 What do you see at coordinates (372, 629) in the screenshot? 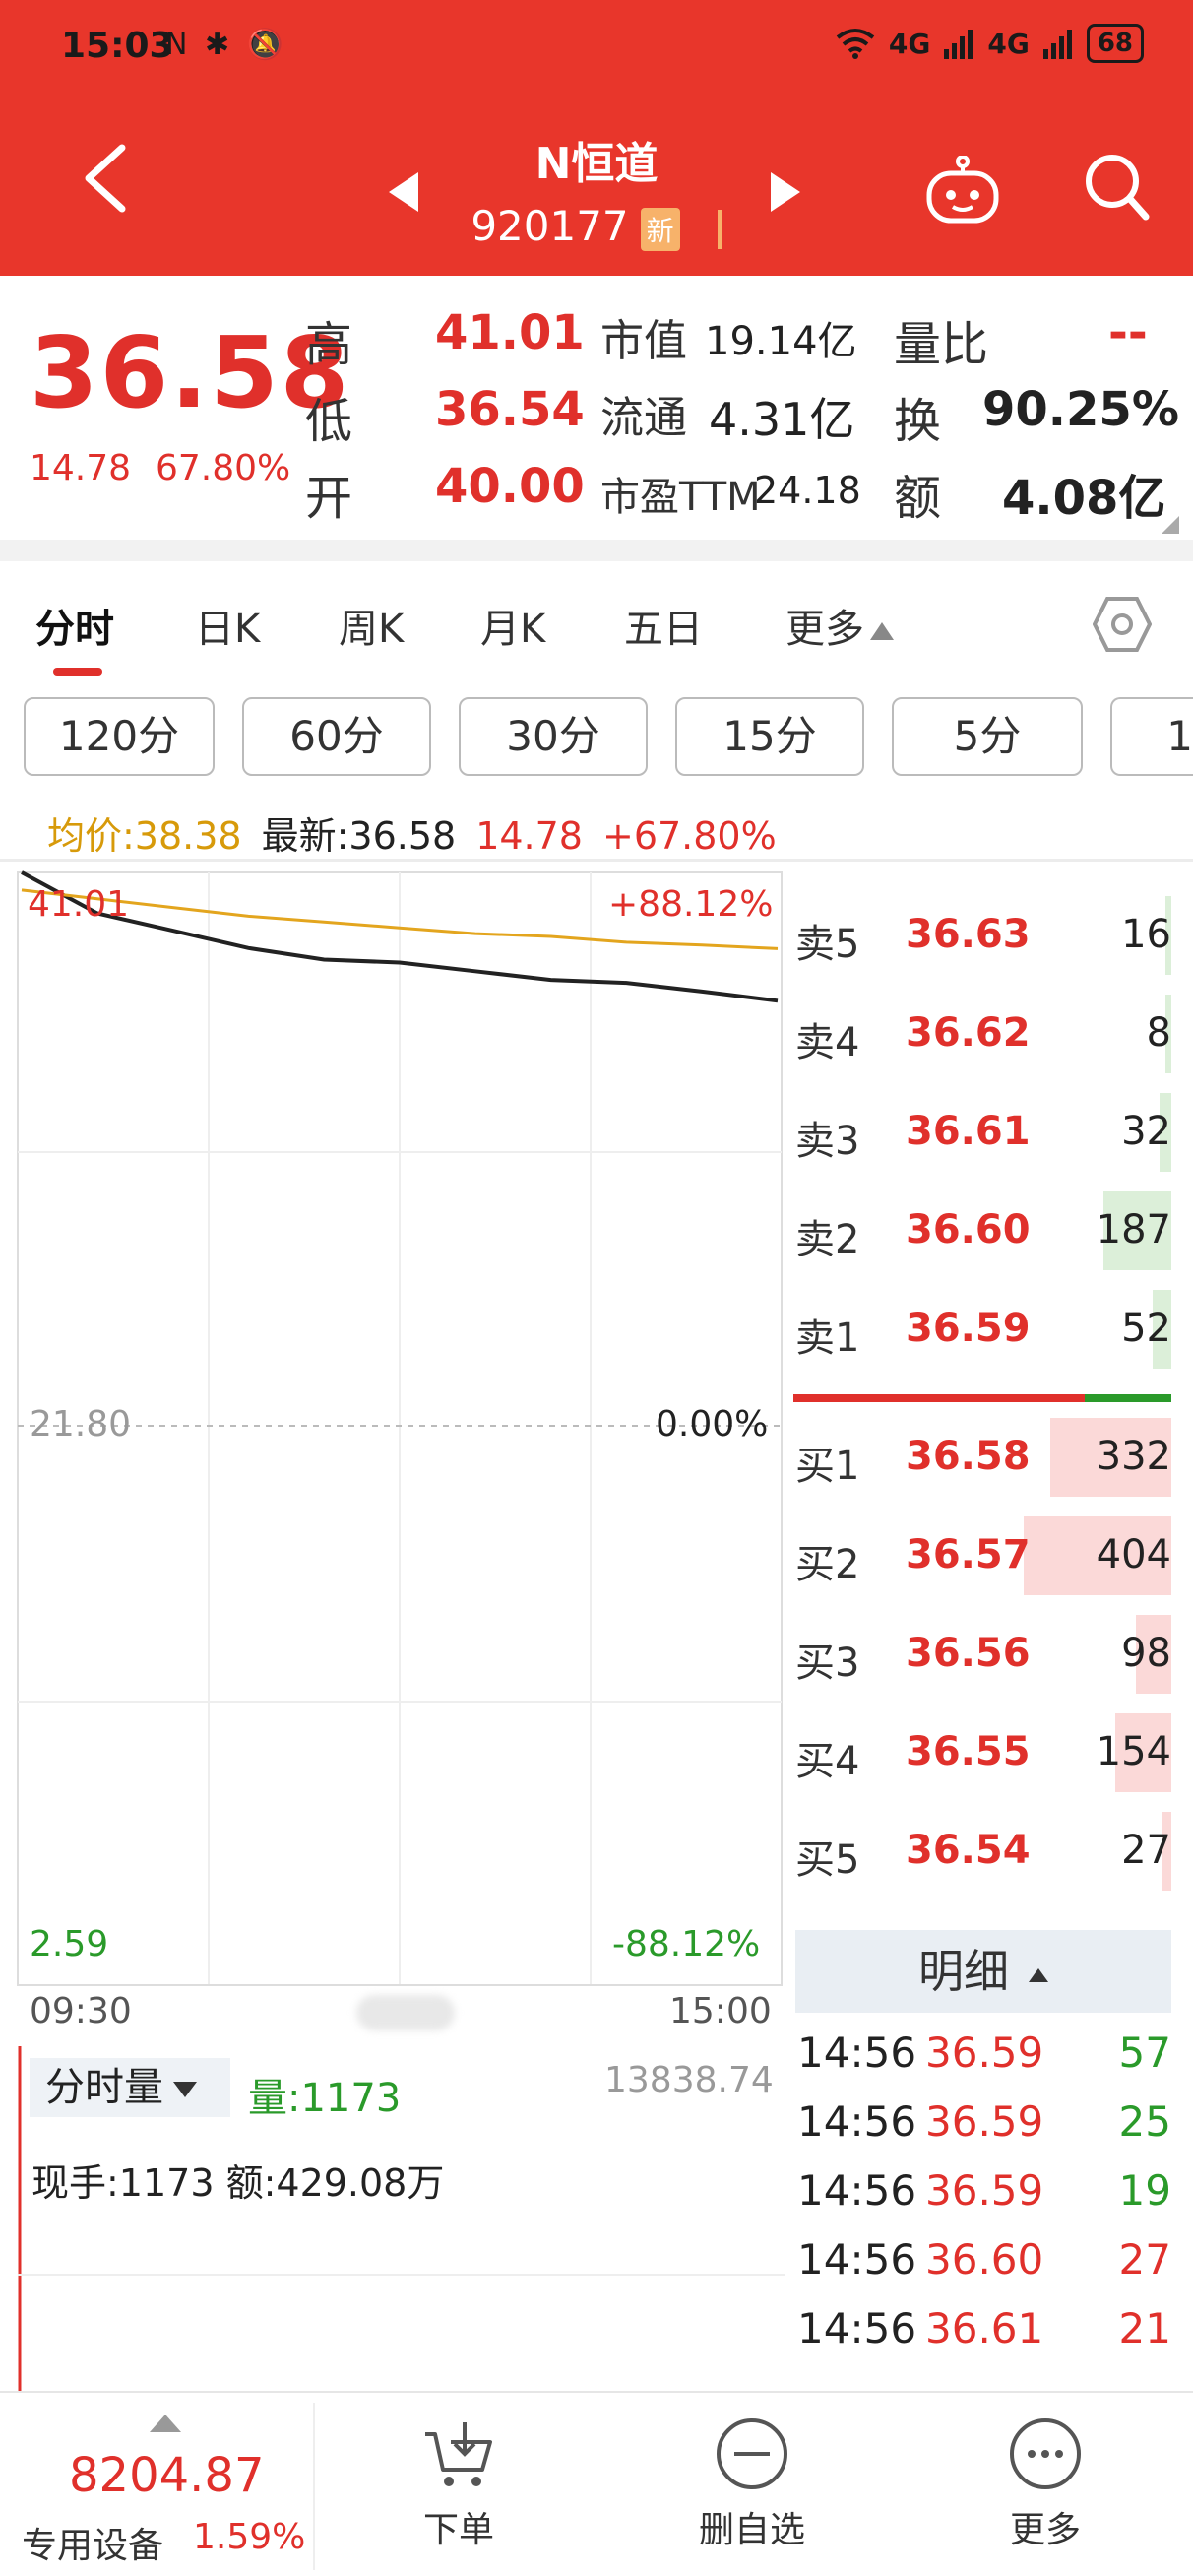
I see `tab-weekly-k: 周K` at bounding box center [372, 629].